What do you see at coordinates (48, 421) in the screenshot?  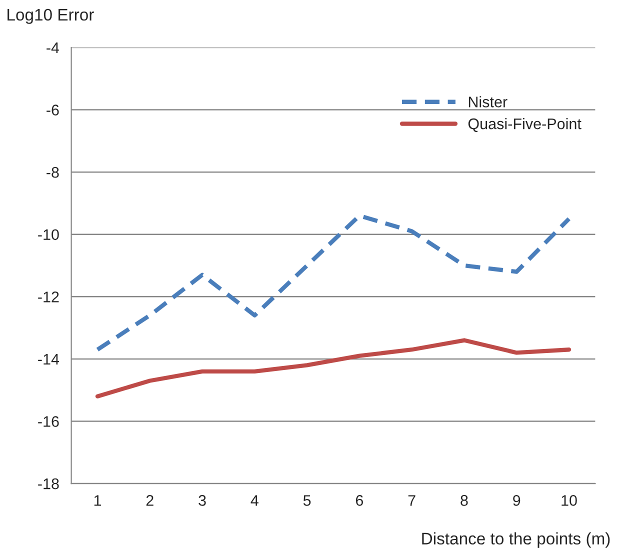 I see `y-tick-label: -16` at bounding box center [48, 421].